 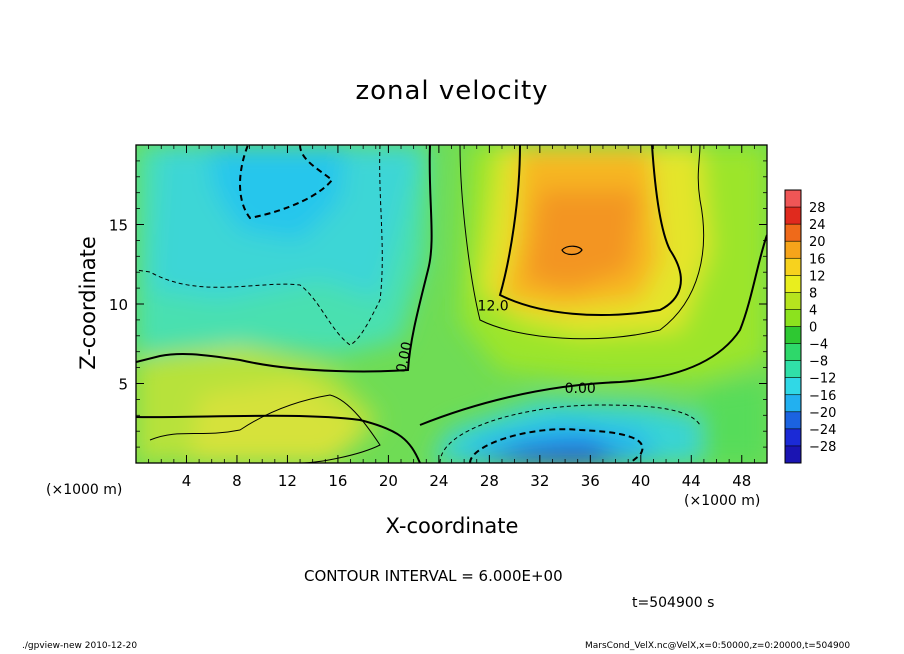 What do you see at coordinates (822, 430) in the screenshot?
I see `colorbar-label: −24` at bounding box center [822, 430].